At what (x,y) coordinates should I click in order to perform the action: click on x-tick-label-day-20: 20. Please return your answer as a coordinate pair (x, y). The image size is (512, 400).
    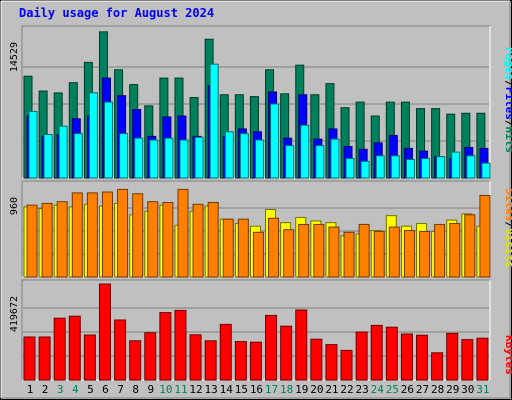
    Looking at the image, I should click on (316, 389).